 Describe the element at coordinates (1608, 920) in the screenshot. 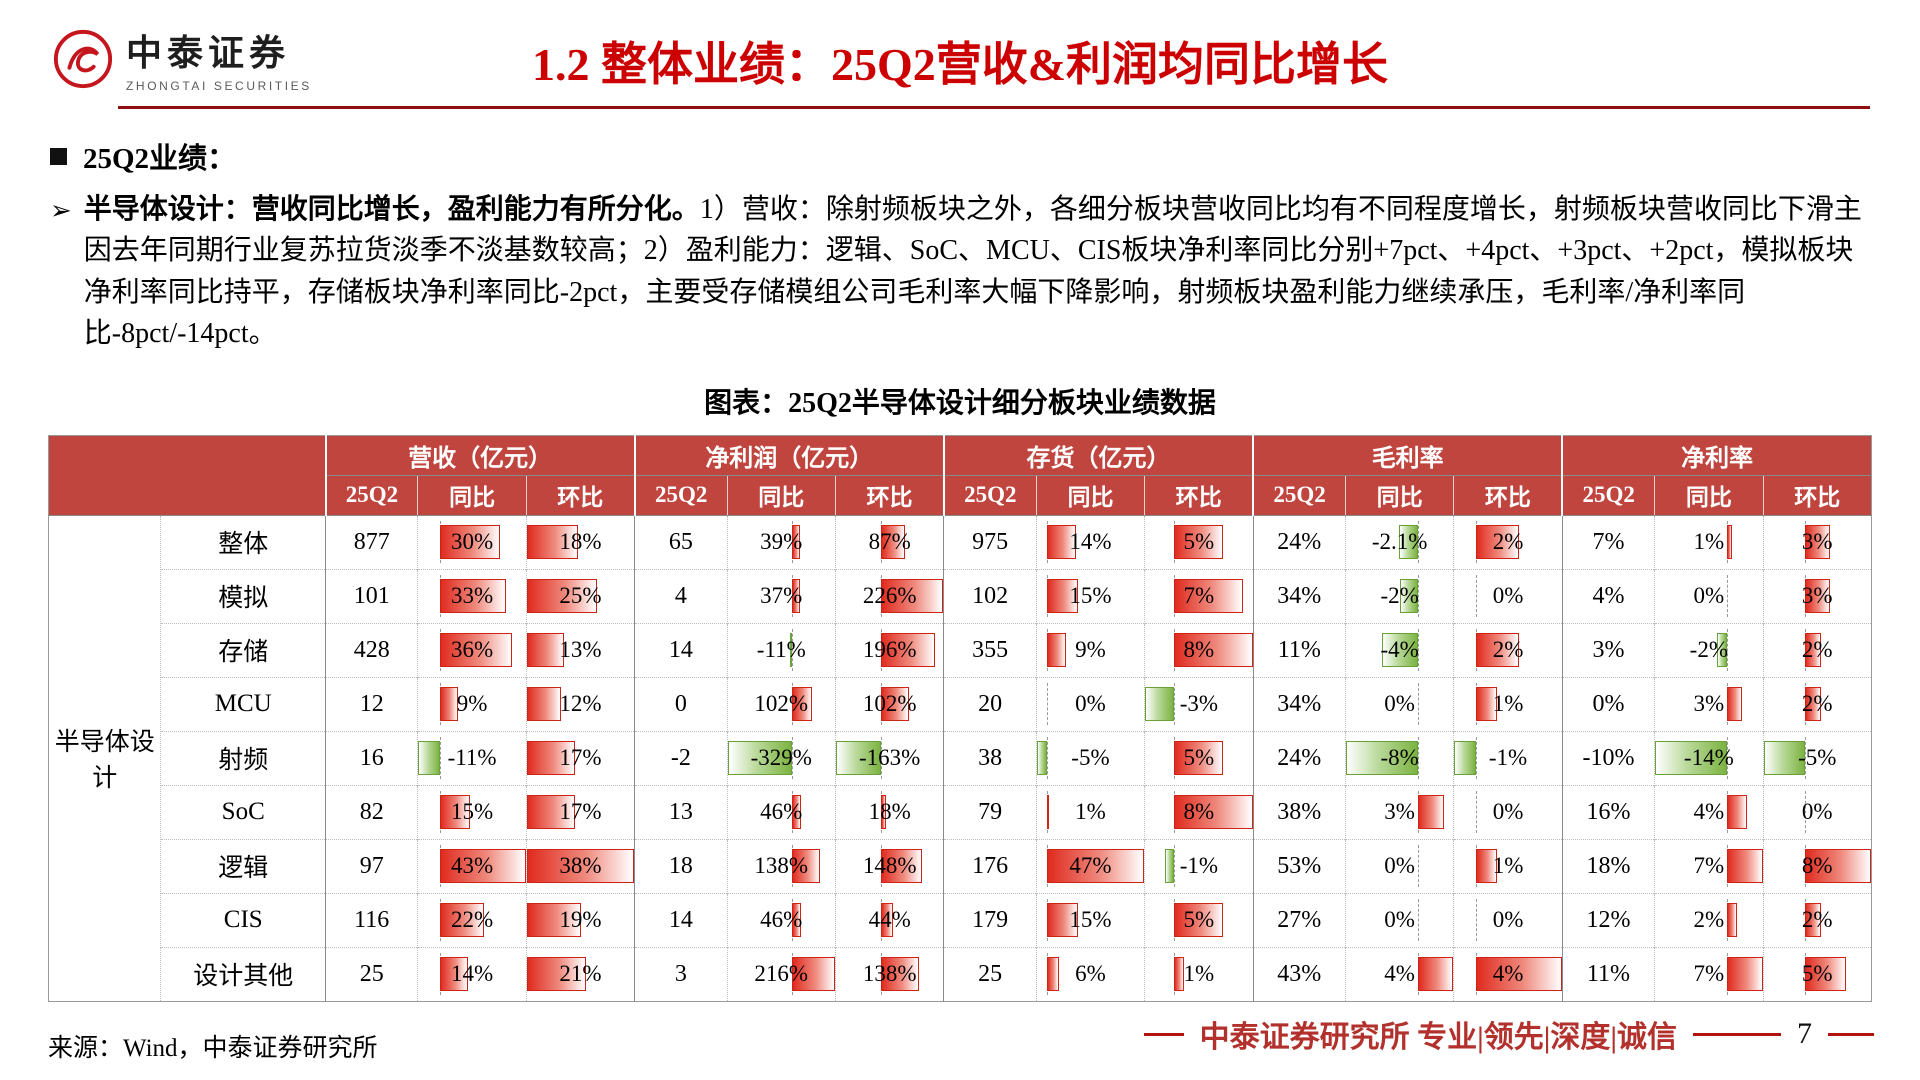

I see `table-cell: 12%` at that location.